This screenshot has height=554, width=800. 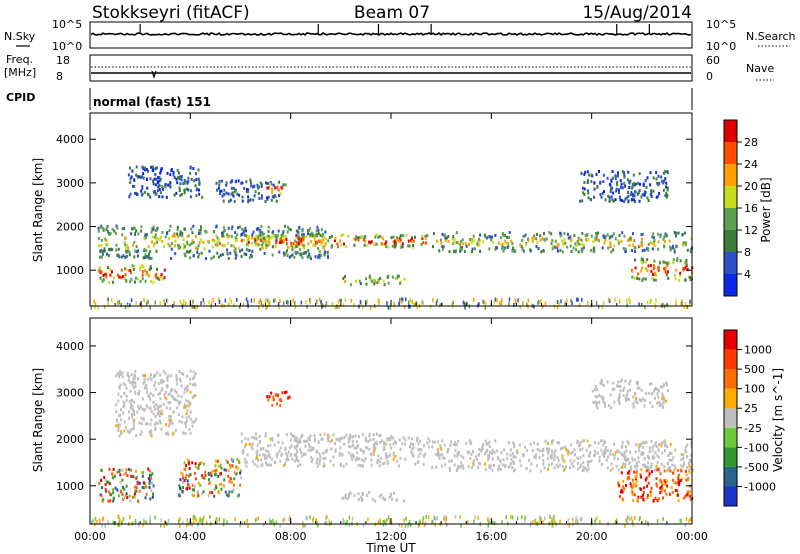 I want to click on colorbar-segment, so click(x=730, y=437).